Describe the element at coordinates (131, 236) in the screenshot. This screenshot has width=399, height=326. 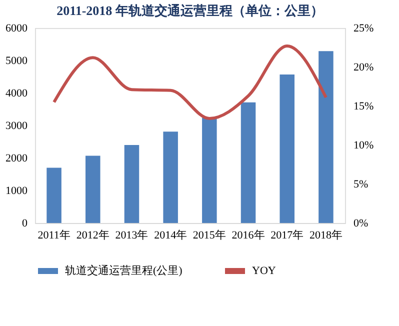
I see `x-tick-label: 2013年` at that location.